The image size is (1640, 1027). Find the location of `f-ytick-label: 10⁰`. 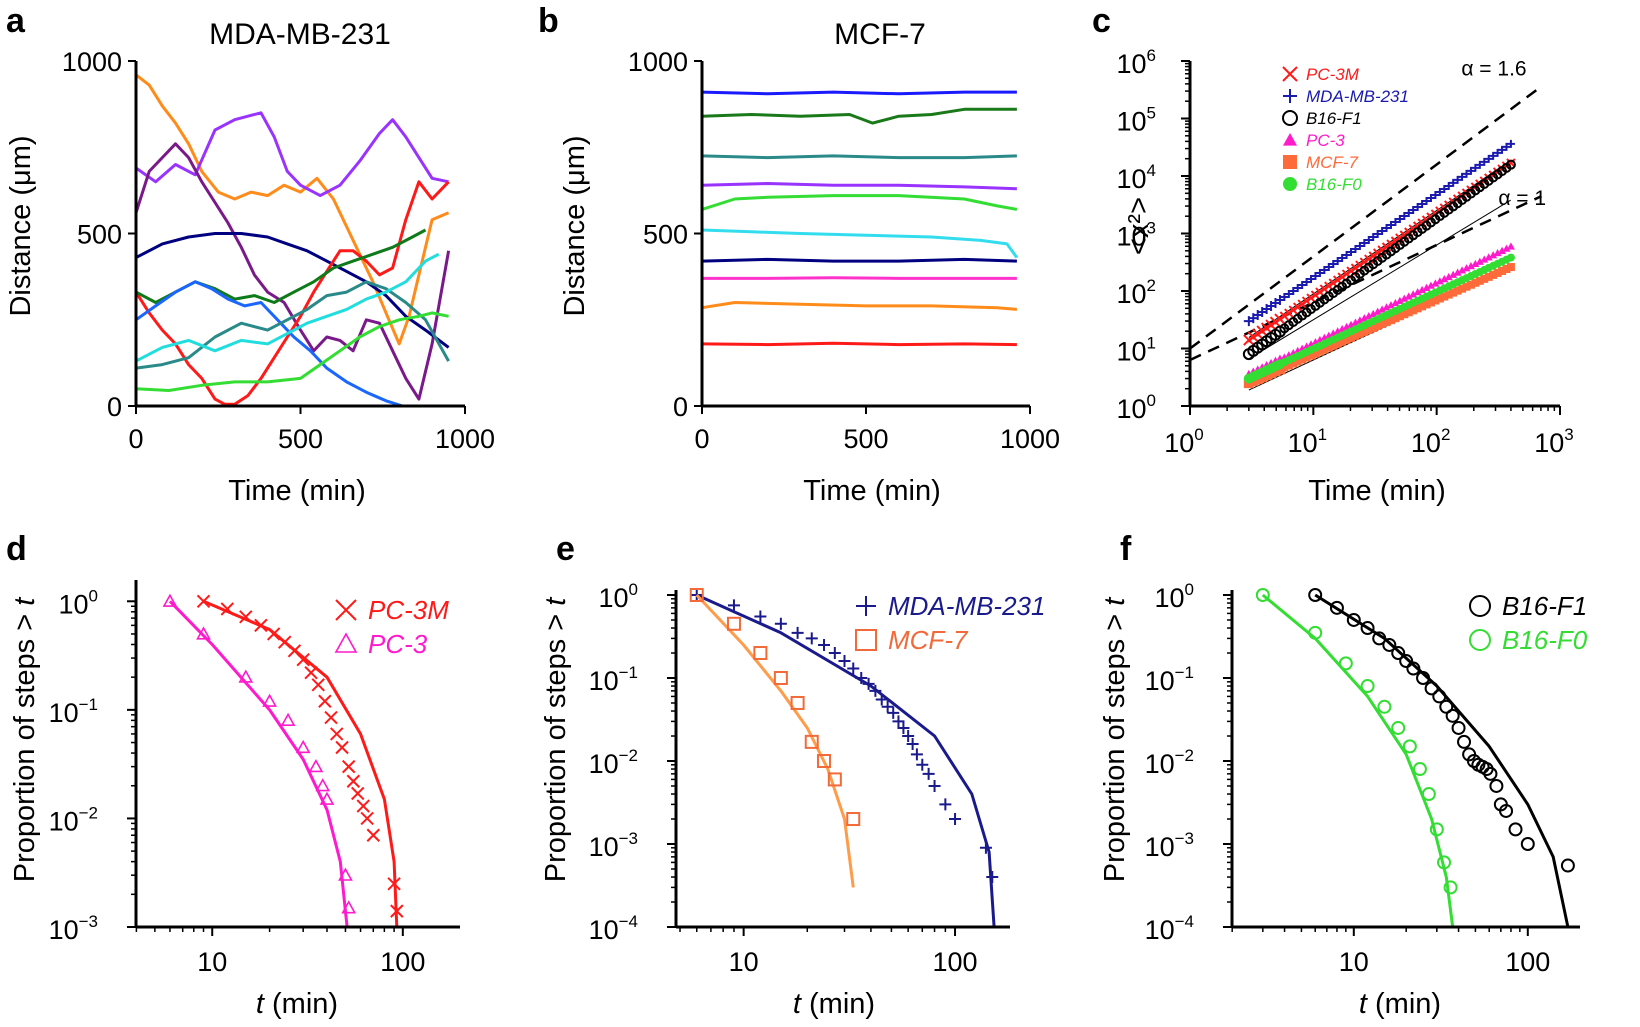

f-ytick-label: 10⁰ is located at coordinates (1174, 596).